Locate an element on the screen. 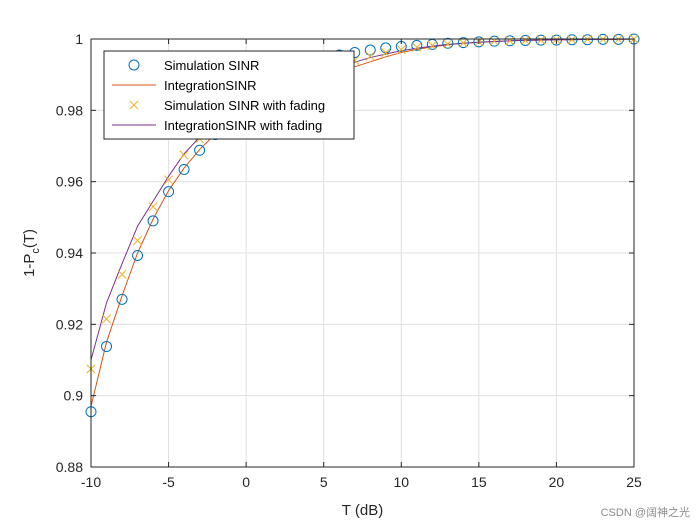 The height and width of the screenshot is (525, 700). legend-entry: Simulation SINR is located at coordinates (193, 65).